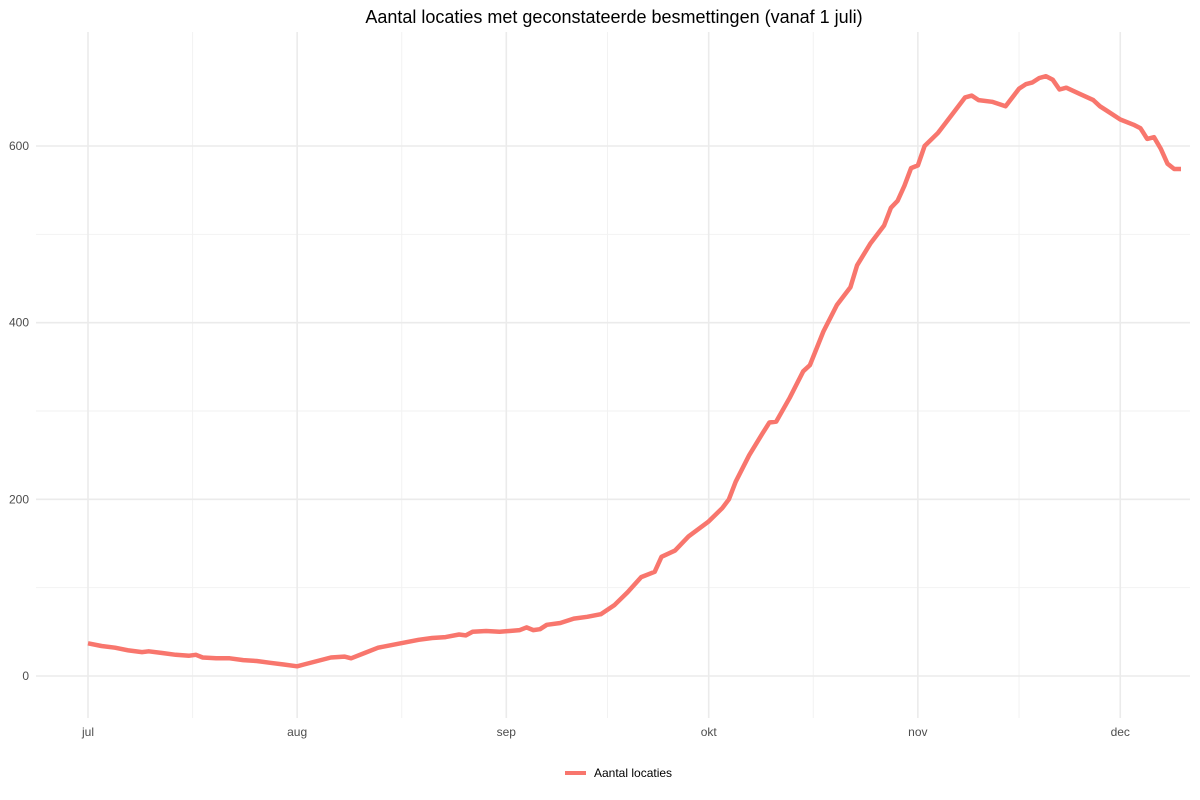 This screenshot has width=1200, height=800. Describe the element at coordinates (19, 499) in the screenshot. I see `y-tick-label-200: 200` at that location.